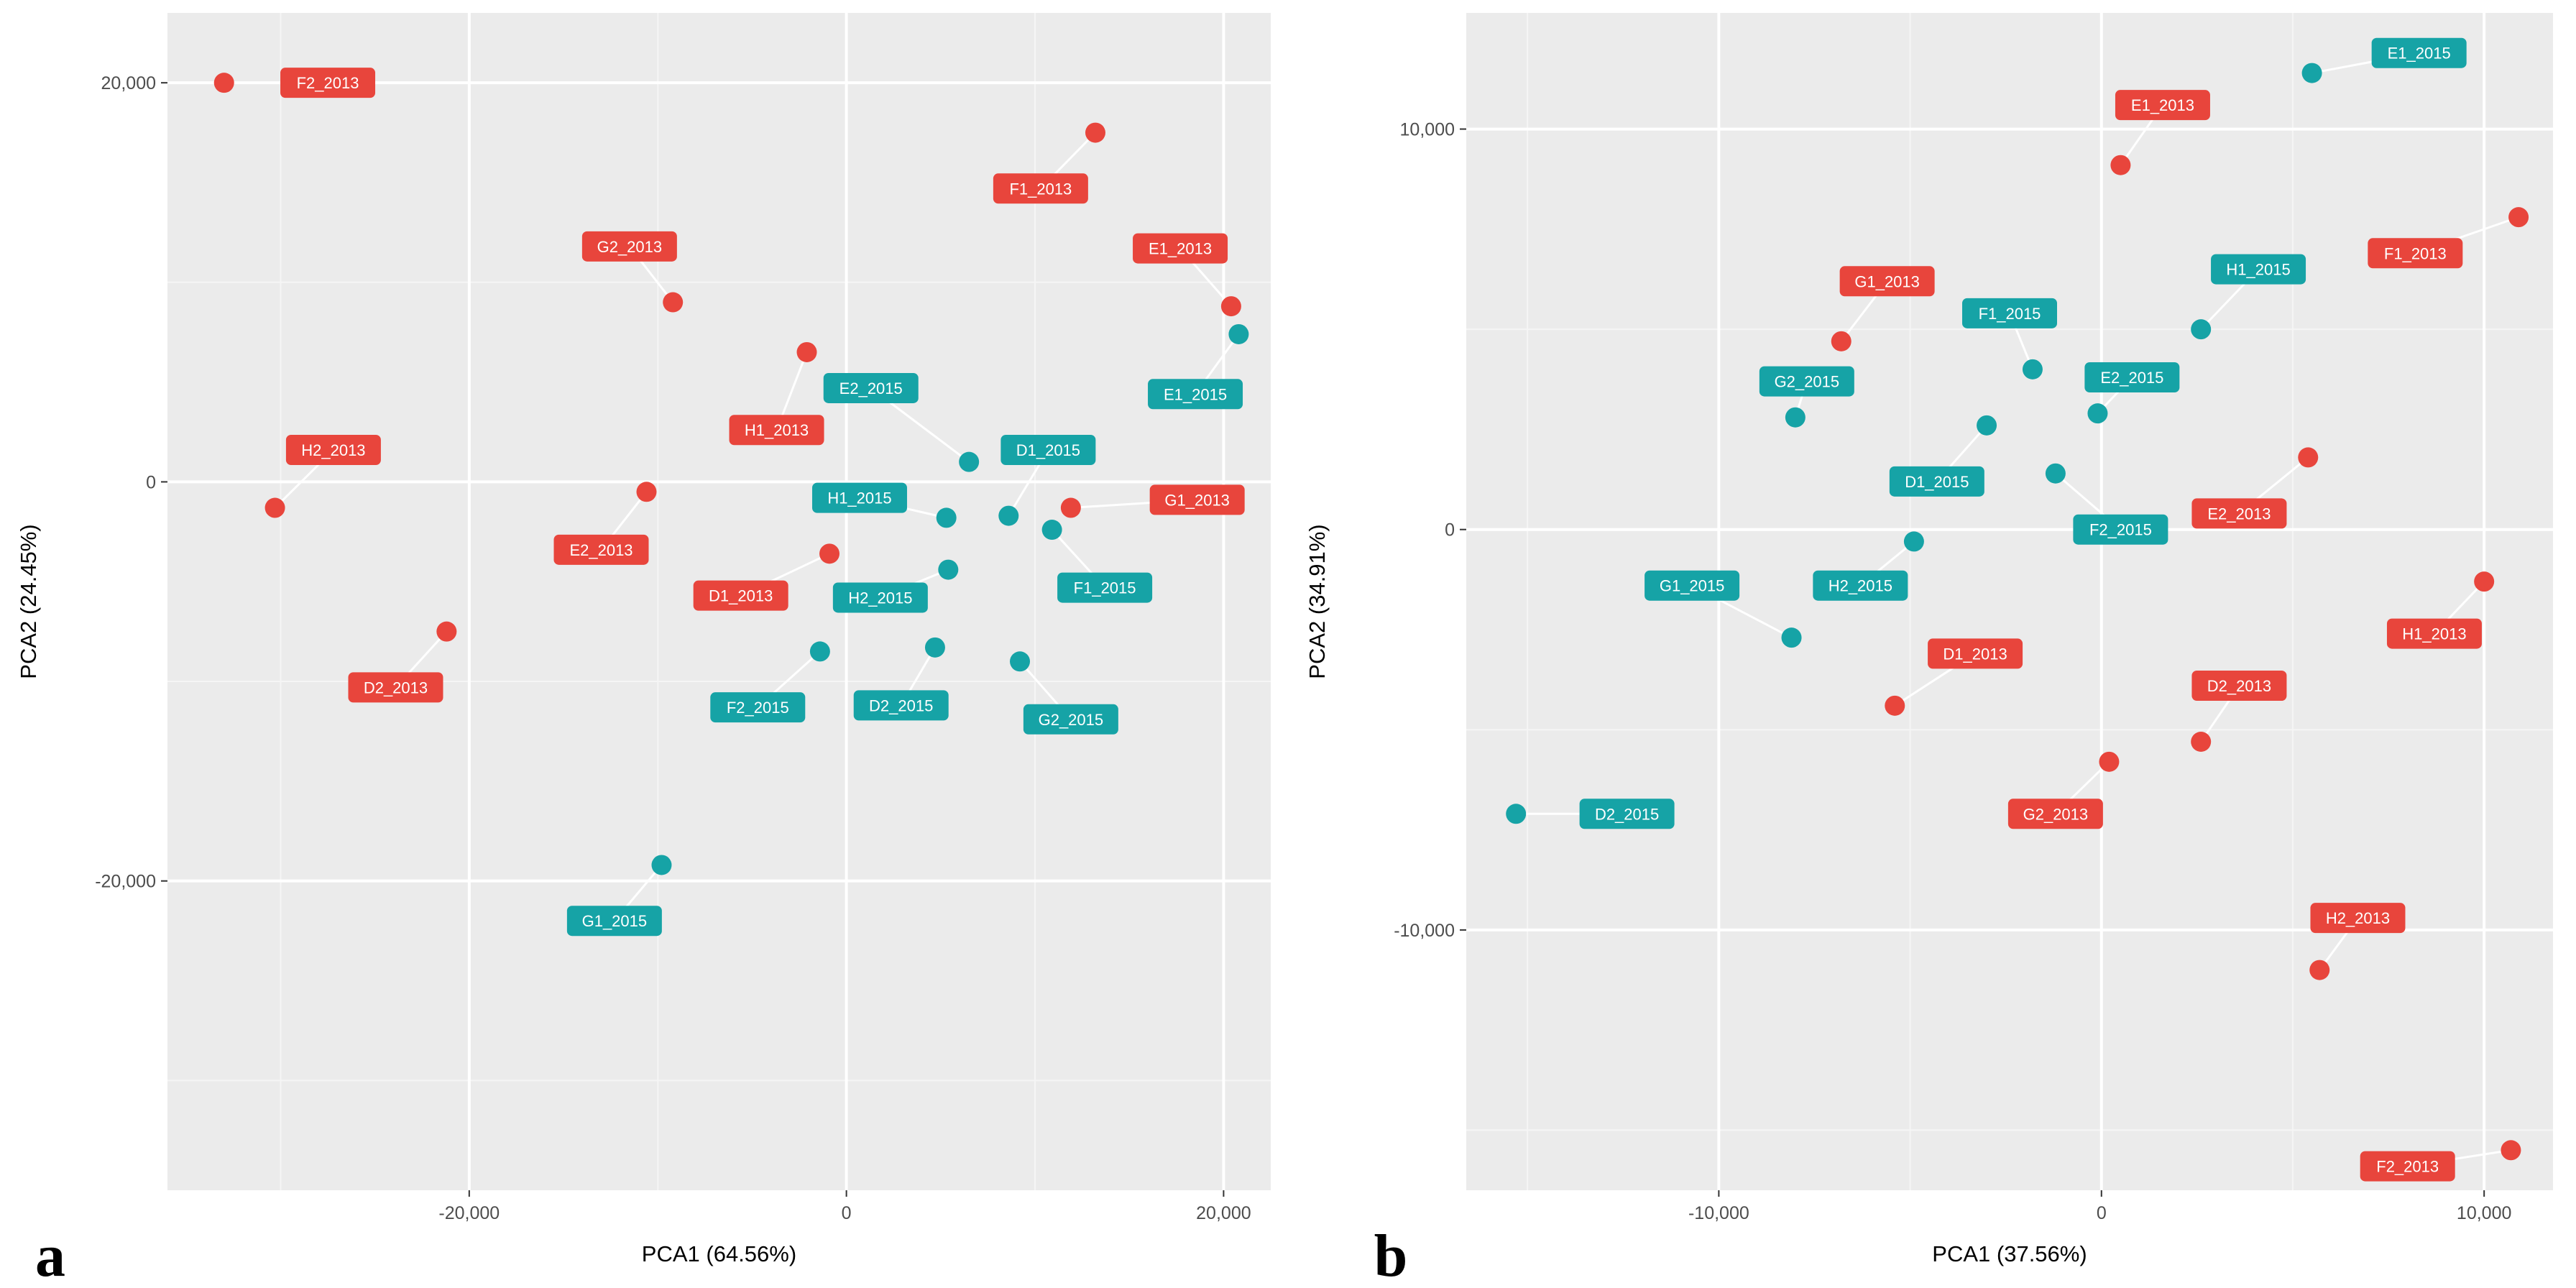 This screenshot has width=2576, height=1288. I want to click on panel-a-point-d1-2013, so click(829, 553).